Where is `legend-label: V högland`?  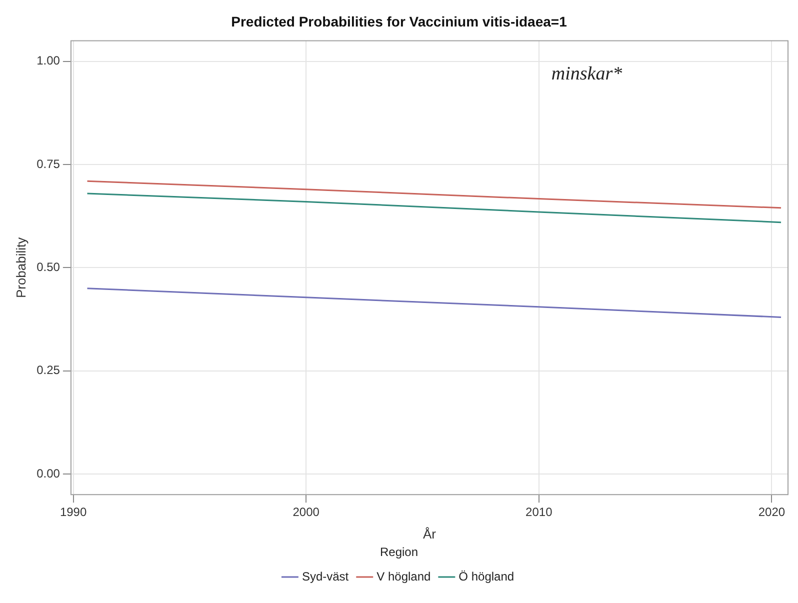
legend-label: V högland is located at coordinates (403, 576).